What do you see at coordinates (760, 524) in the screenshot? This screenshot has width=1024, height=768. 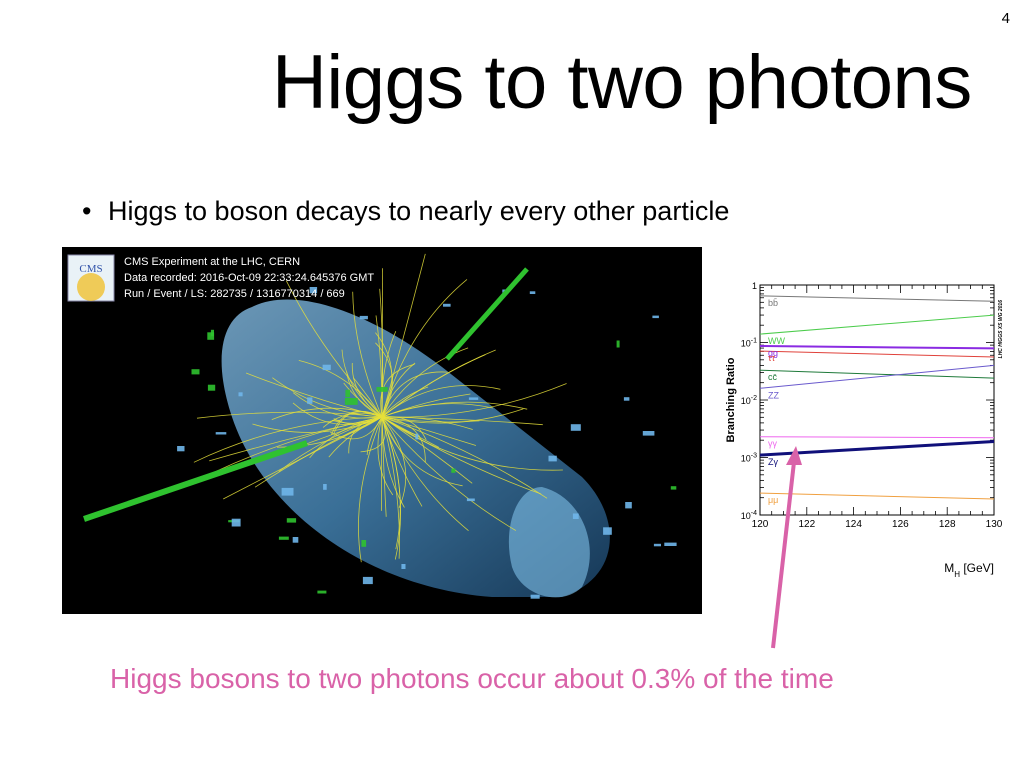 I see `x-tick-label: 120` at bounding box center [760, 524].